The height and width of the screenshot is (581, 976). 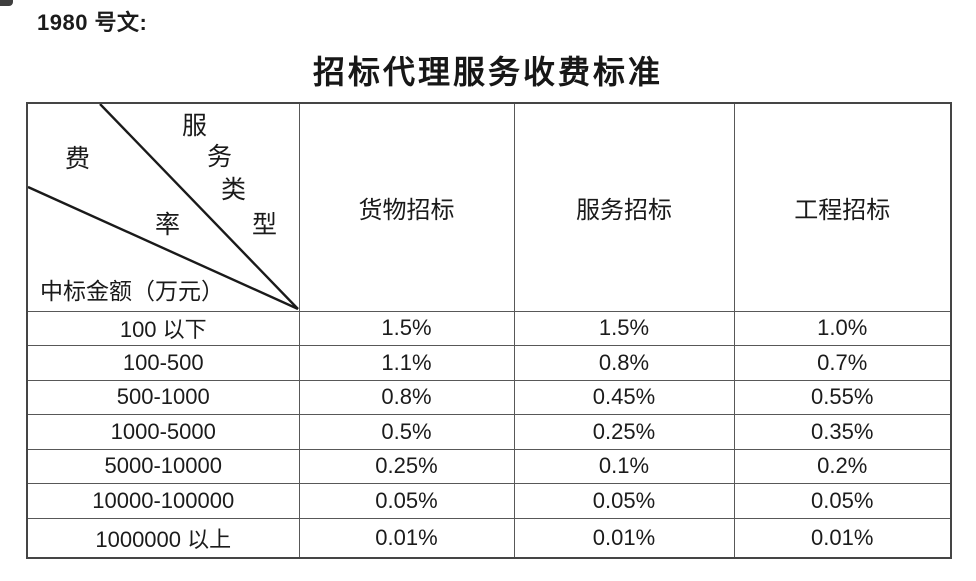 What do you see at coordinates (842, 432) in the screenshot?
I see `fee-value-cell: 0.35%` at bounding box center [842, 432].